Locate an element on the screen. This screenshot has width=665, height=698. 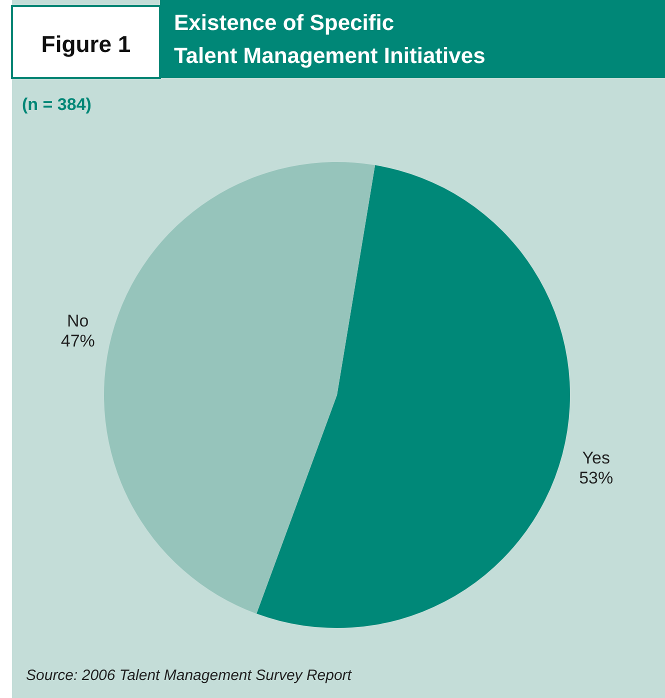
slice-label: Yes is located at coordinates (596, 458).